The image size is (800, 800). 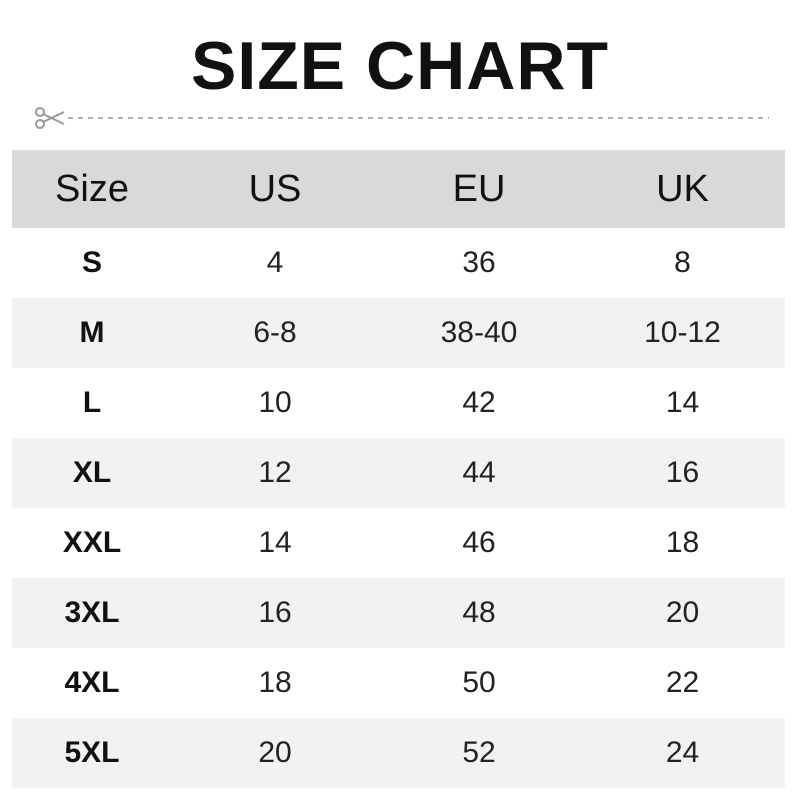 What do you see at coordinates (275, 472) in the screenshot?
I see `cell-us: 12` at bounding box center [275, 472].